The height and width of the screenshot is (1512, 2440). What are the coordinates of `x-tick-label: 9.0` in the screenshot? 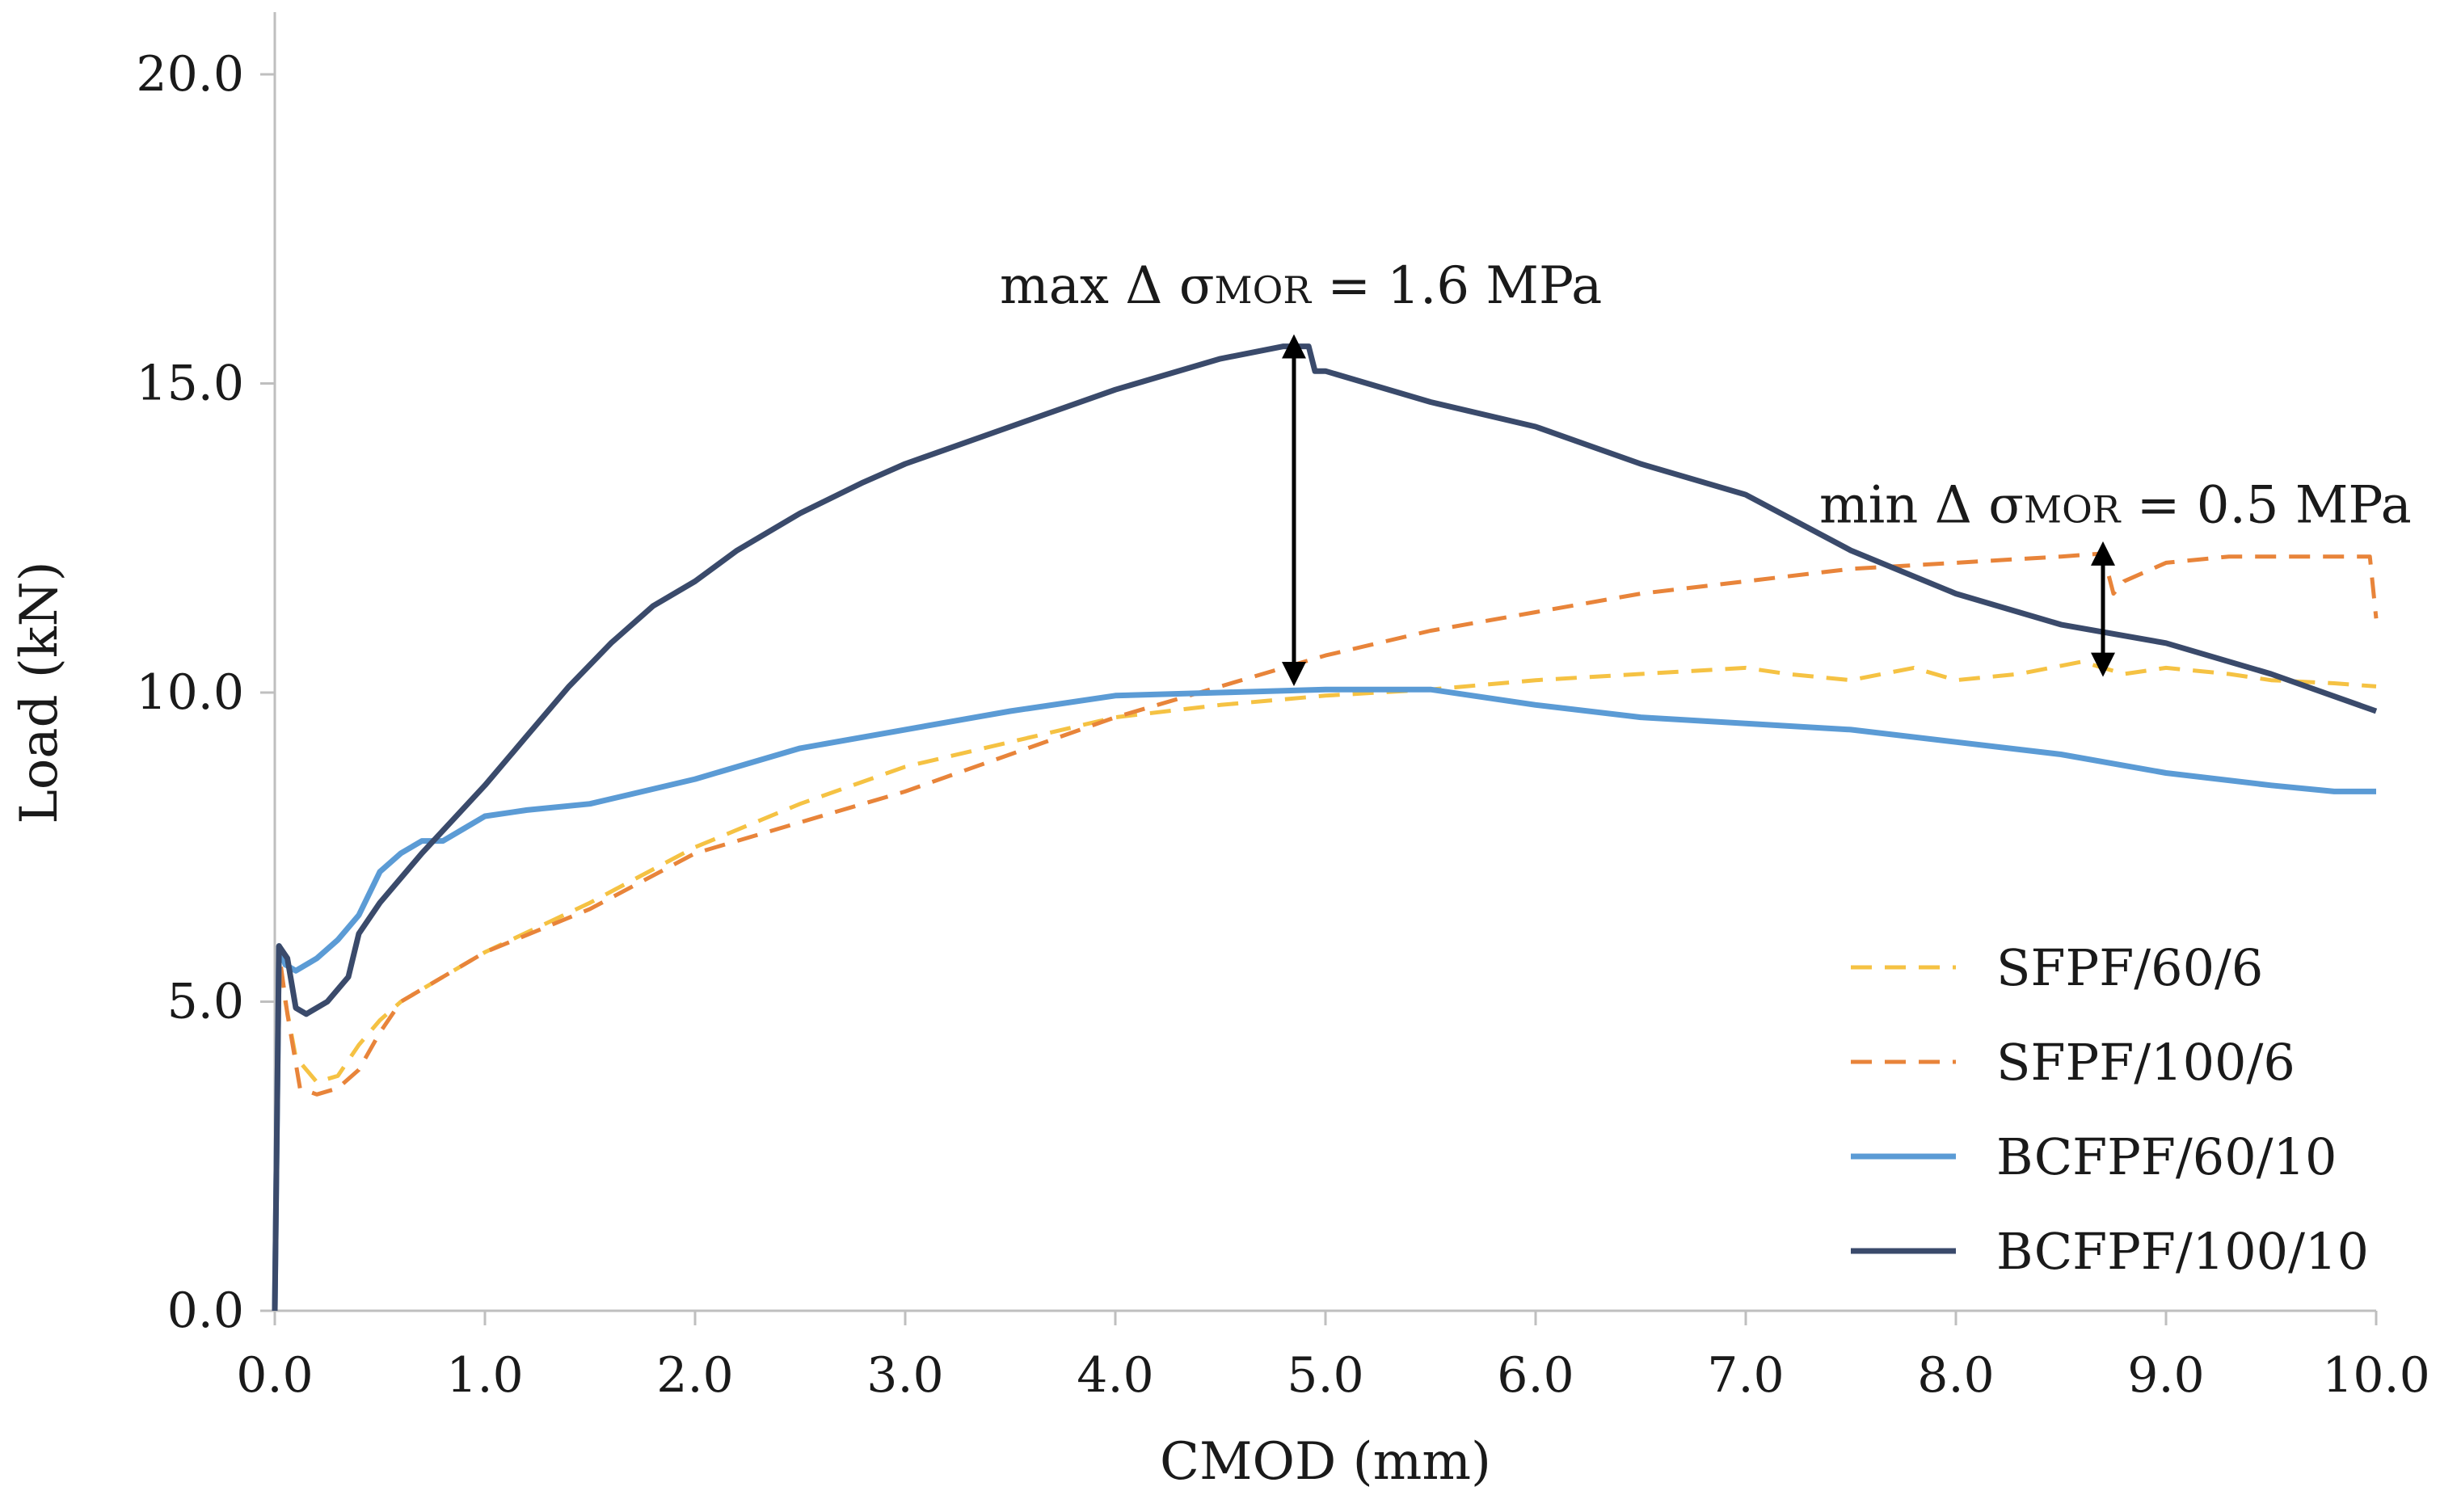 It's located at (2165, 1375).